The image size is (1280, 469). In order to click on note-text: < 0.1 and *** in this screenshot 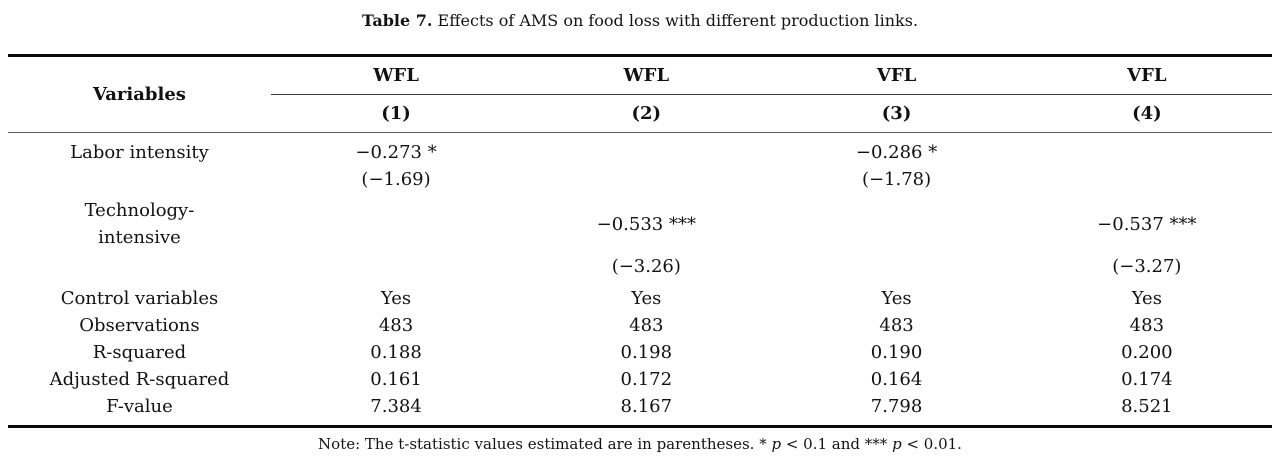, I will do `click(837, 444)`.